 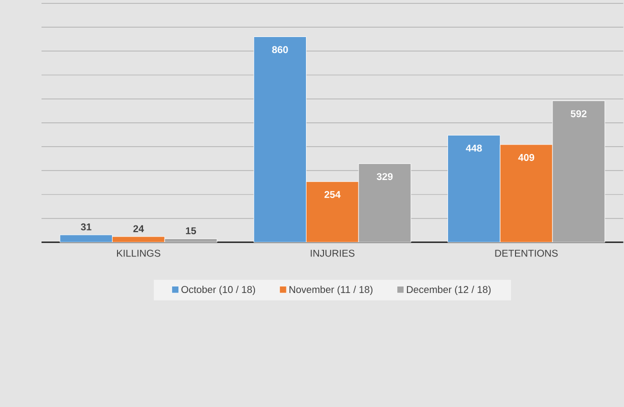 What do you see at coordinates (218, 290) in the screenshot?
I see `legend-label: October (10 / 18)` at bounding box center [218, 290].